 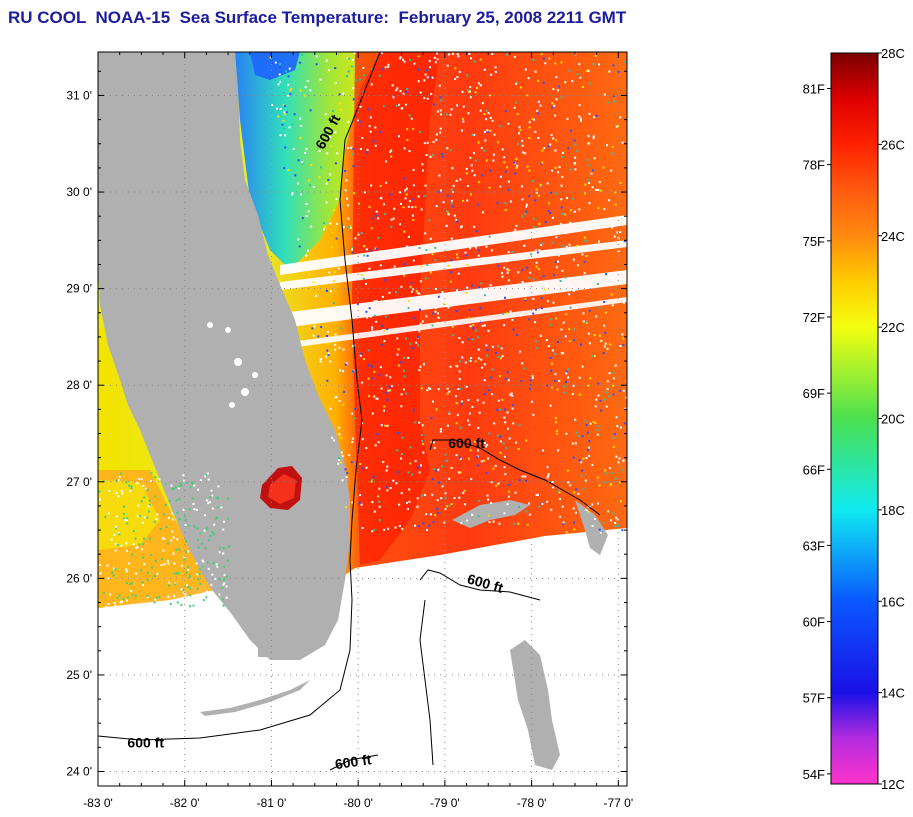 What do you see at coordinates (272, 803) in the screenshot?
I see `longitude-label: -81 0'` at bounding box center [272, 803].